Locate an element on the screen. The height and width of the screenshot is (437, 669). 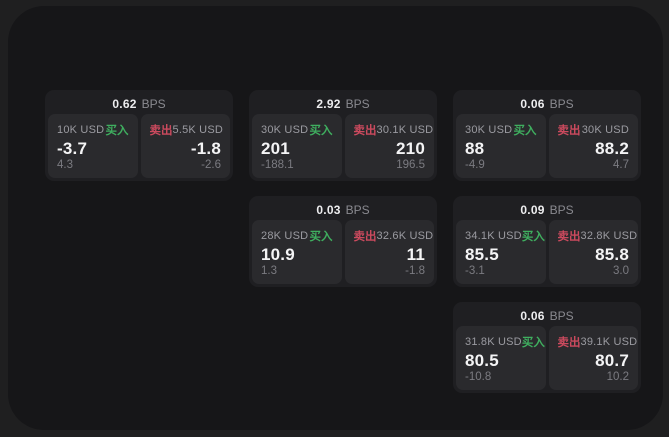
sell-top-row: 卖出 32.6K USD is located at coordinates (393, 236).